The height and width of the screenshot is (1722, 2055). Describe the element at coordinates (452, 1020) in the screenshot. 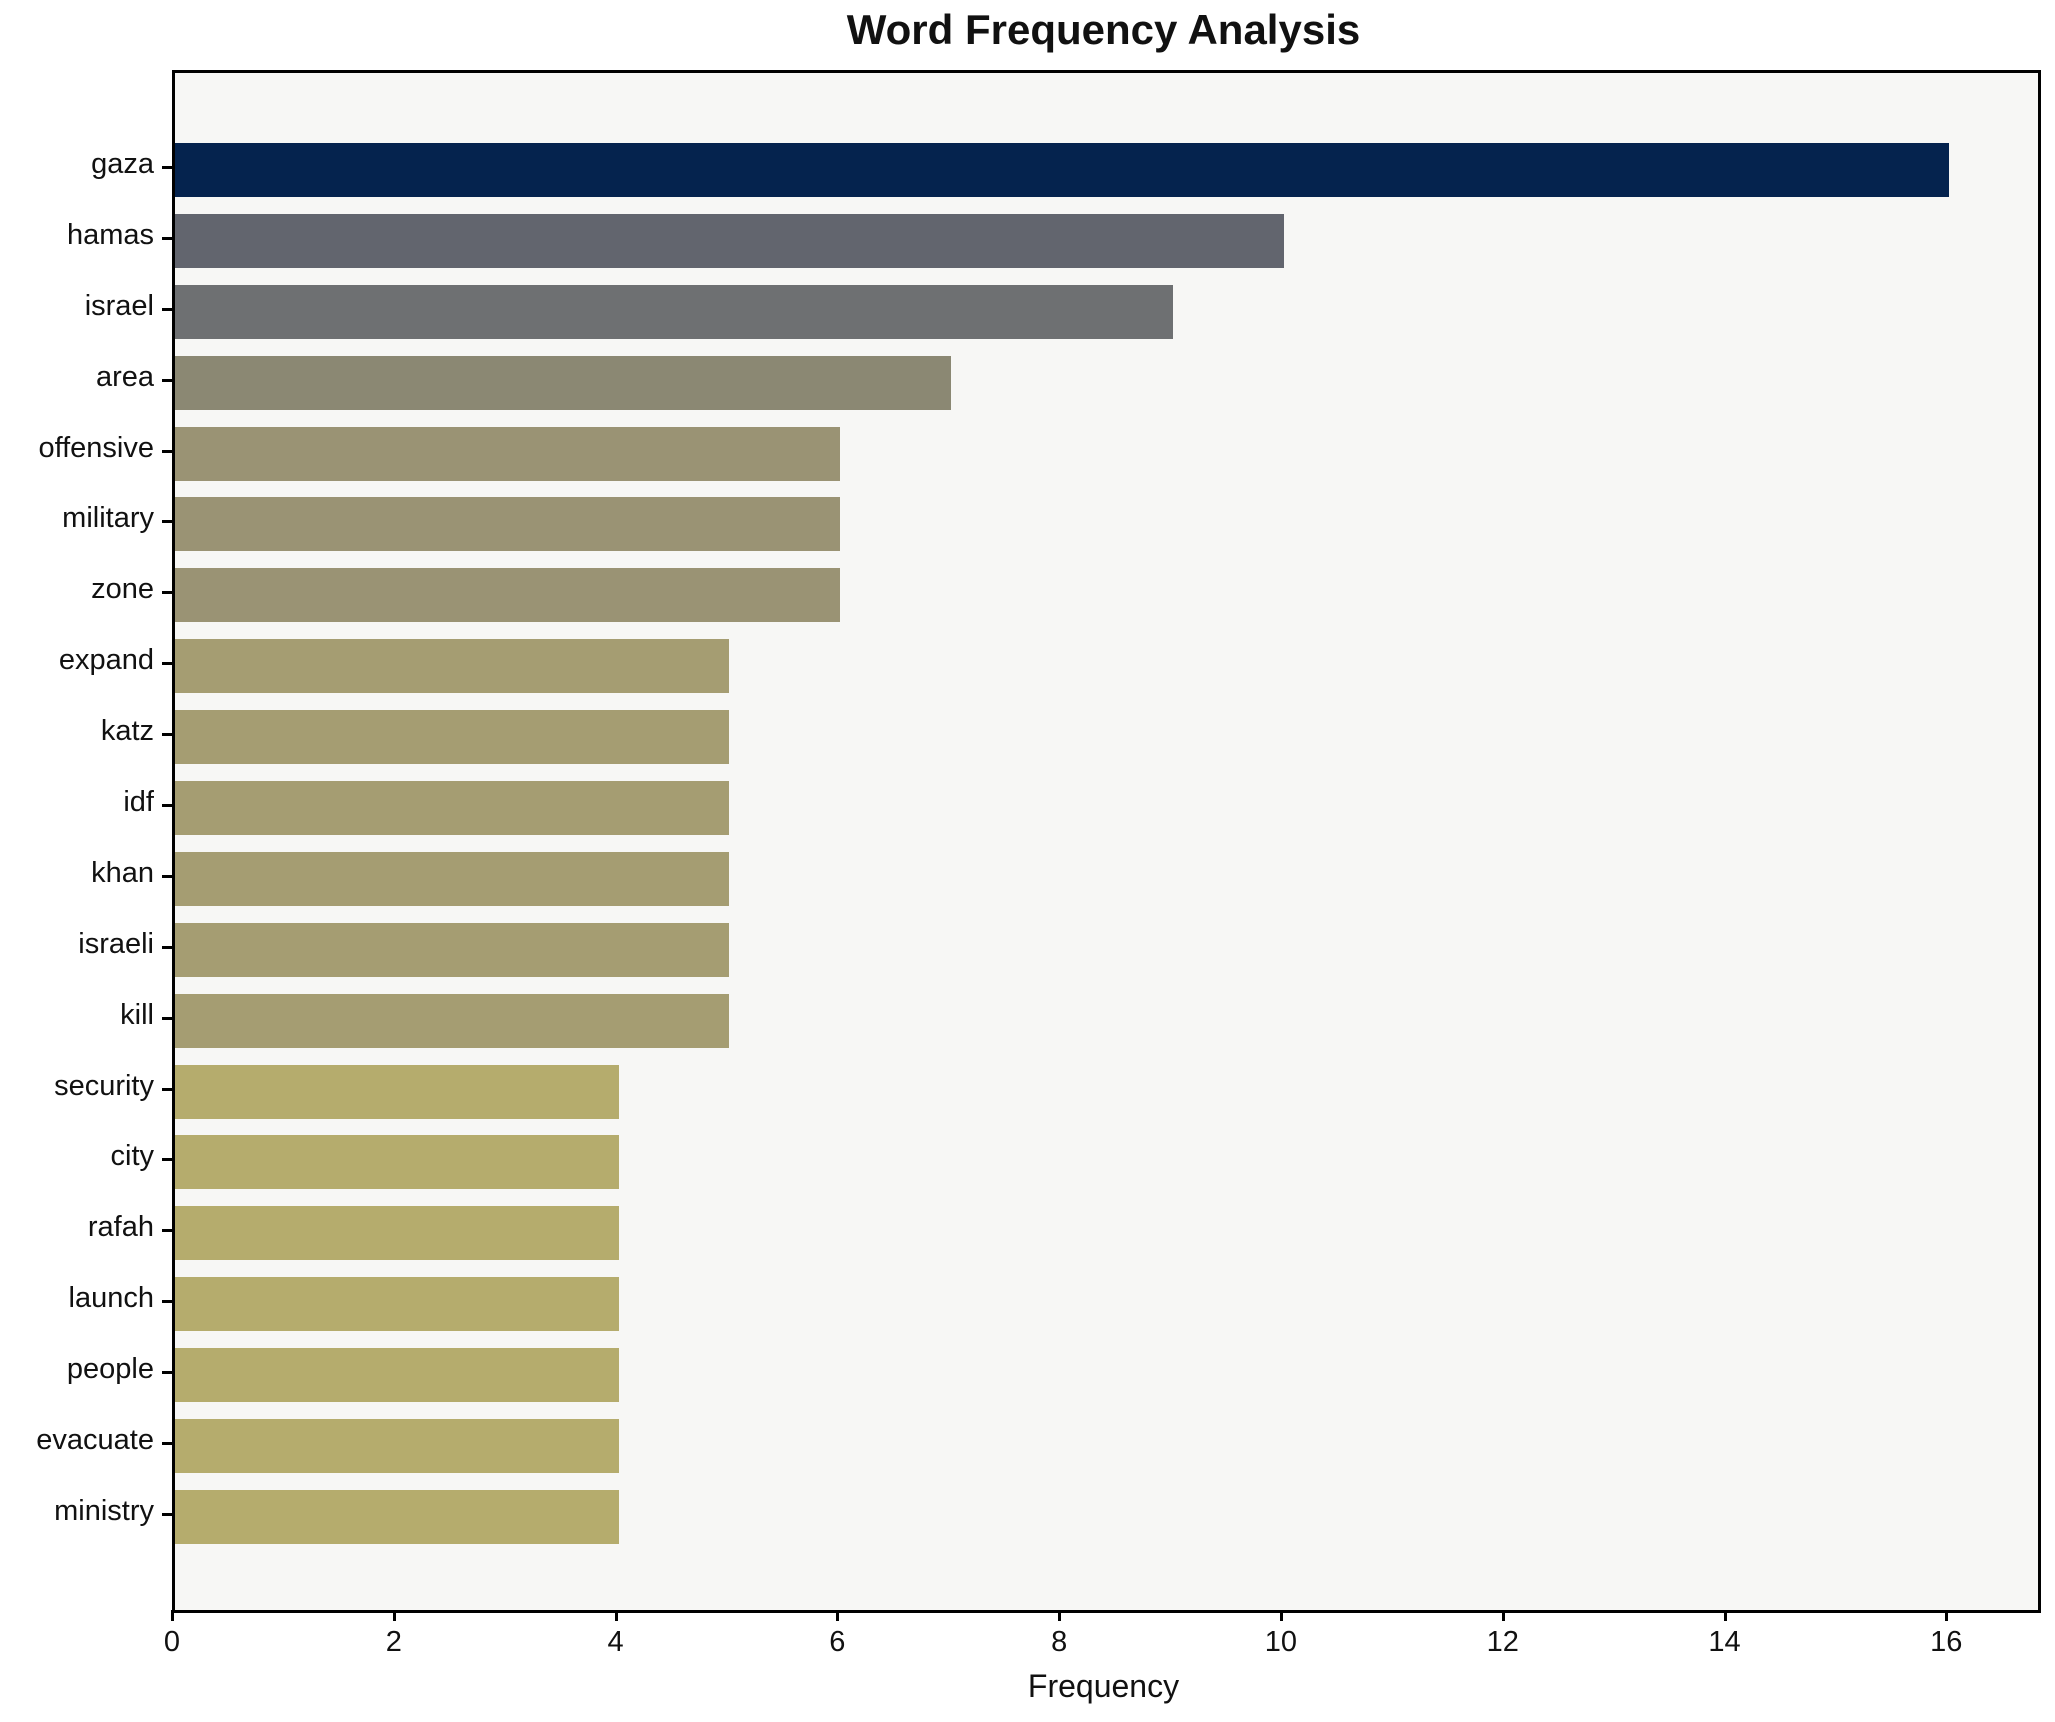

I see `bar-kill` at that location.